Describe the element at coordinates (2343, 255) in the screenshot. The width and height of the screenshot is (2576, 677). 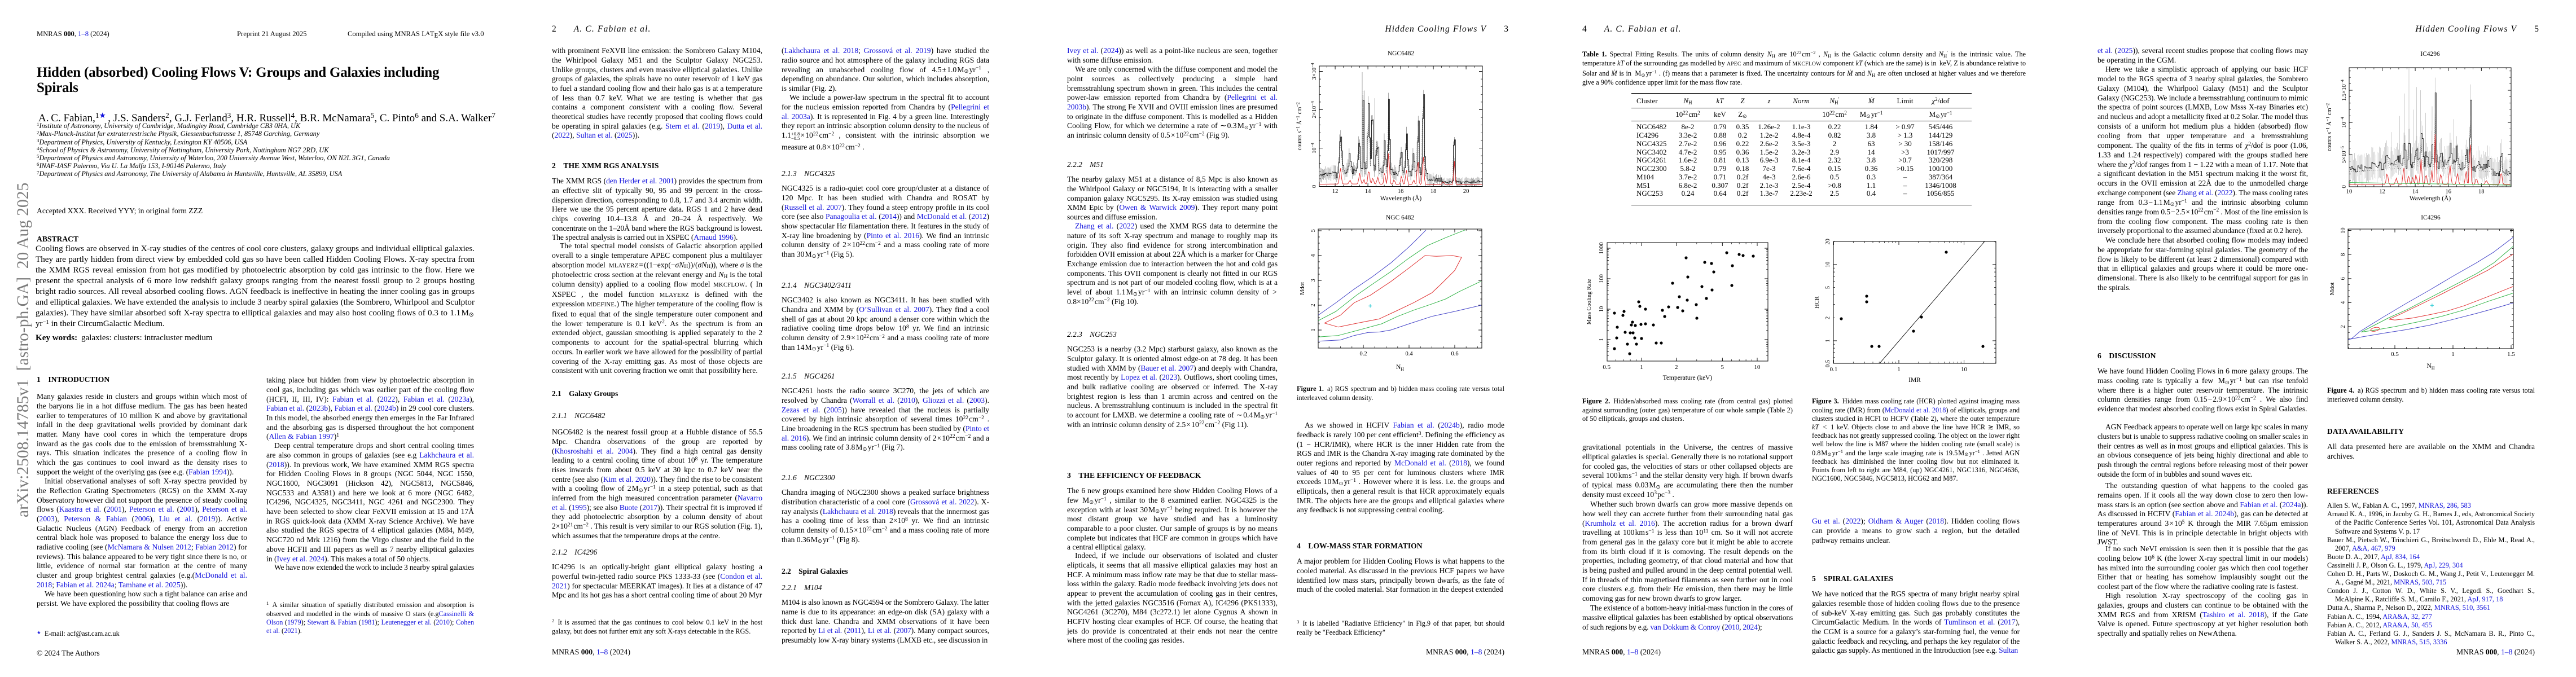
I see `svg-text: 8` at that location.